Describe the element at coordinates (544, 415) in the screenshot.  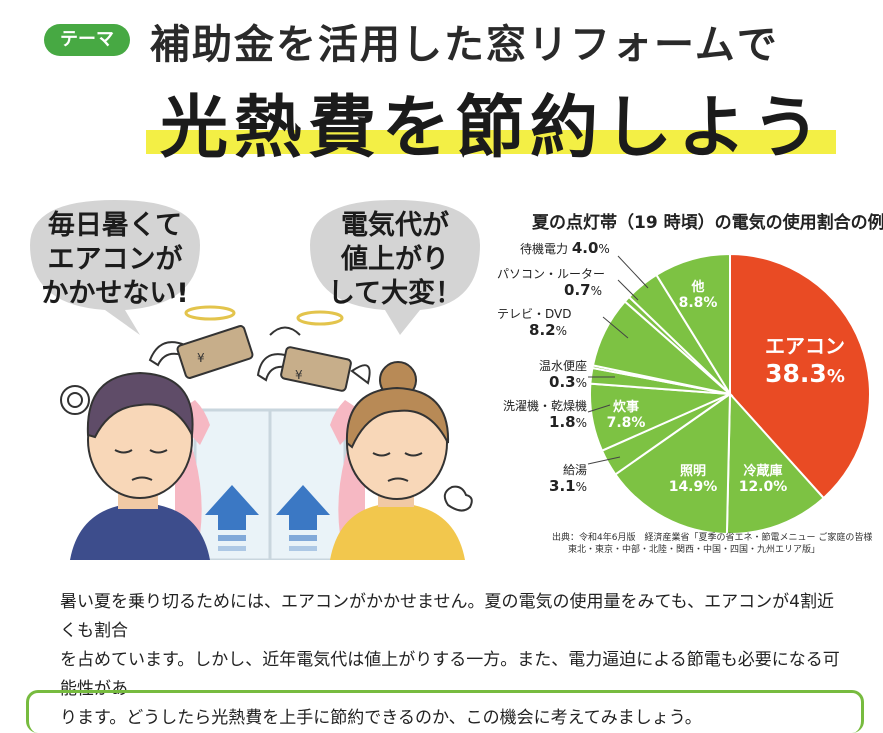
I see `label-laundry: 洗濯機・乾燥機 1.8%` at that location.